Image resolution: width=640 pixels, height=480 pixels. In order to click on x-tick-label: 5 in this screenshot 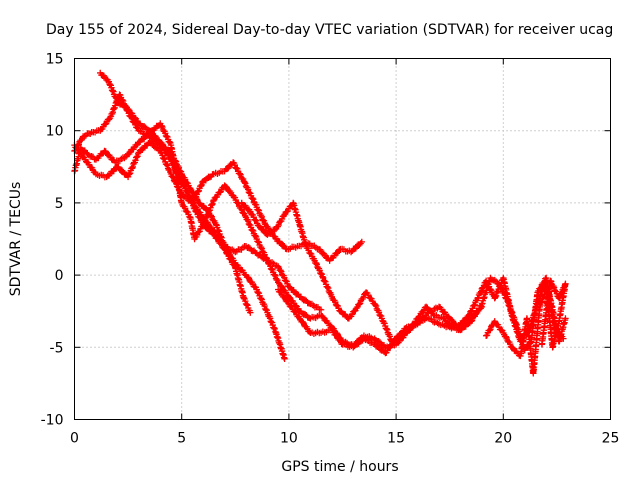, I will do `click(181, 439)`.